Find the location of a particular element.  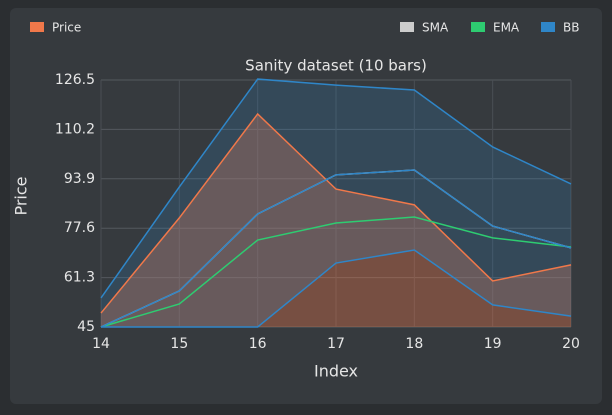

x-tick-label: 18 is located at coordinates (414, 344).